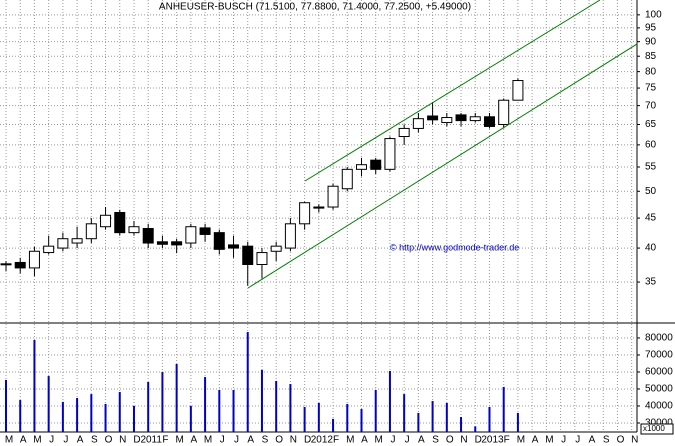 The width and height of the screenshot is (675, 446). Describe the element at coordinates (651, 191) in the screenshot. I see `y-tick-label: 50` at that location.